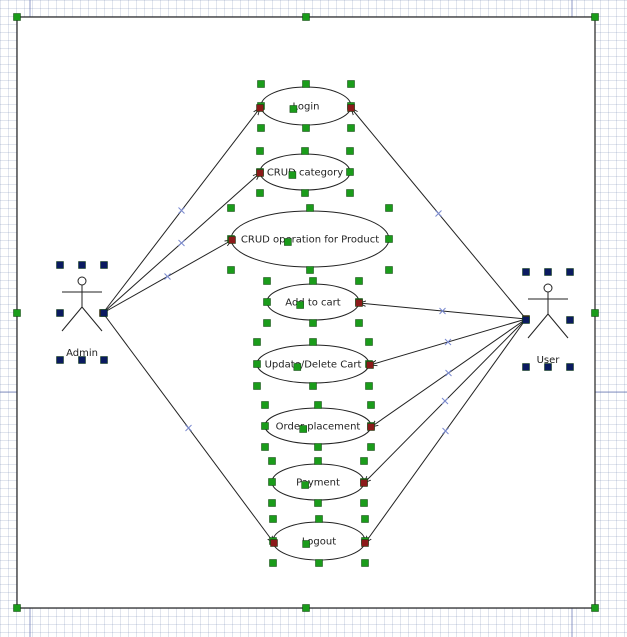 The image size is (627, 637). I want to click on use-case-crud-category: CRUD category, so click(305, 172).